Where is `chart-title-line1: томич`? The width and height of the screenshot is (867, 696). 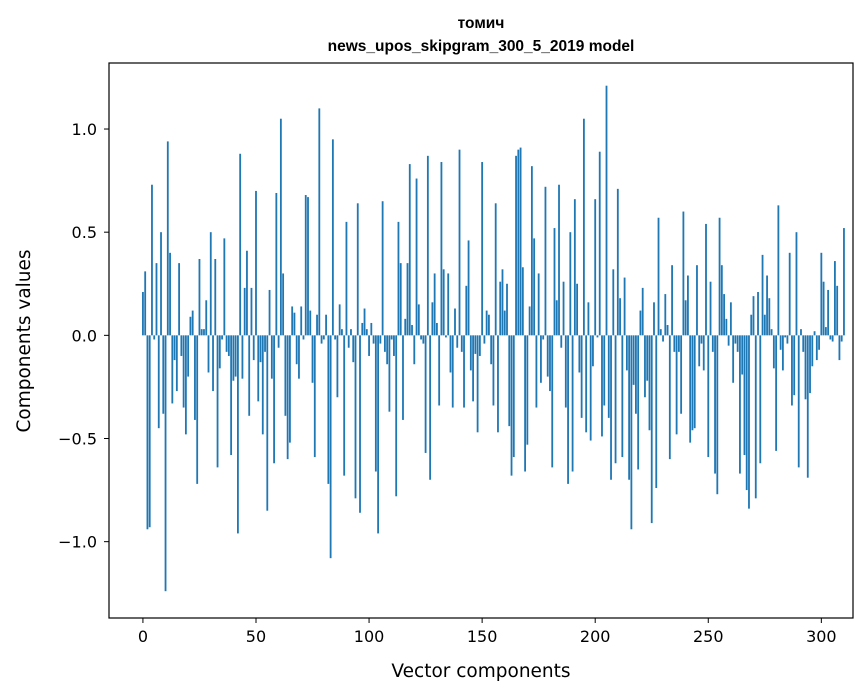 chart-title-line1: томич is located at coordinates (481, 23).